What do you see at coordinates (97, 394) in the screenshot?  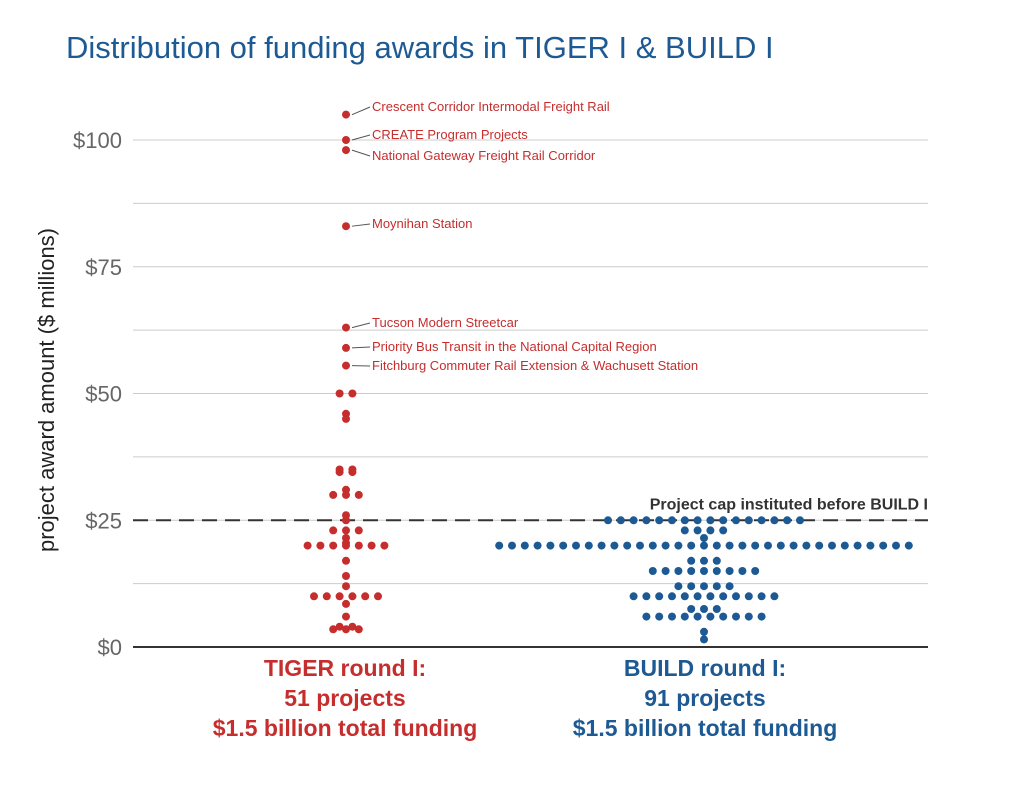 I see `y-tick-labels: $0 $25 $50 $75 $100` at bounding box center [97, 394].